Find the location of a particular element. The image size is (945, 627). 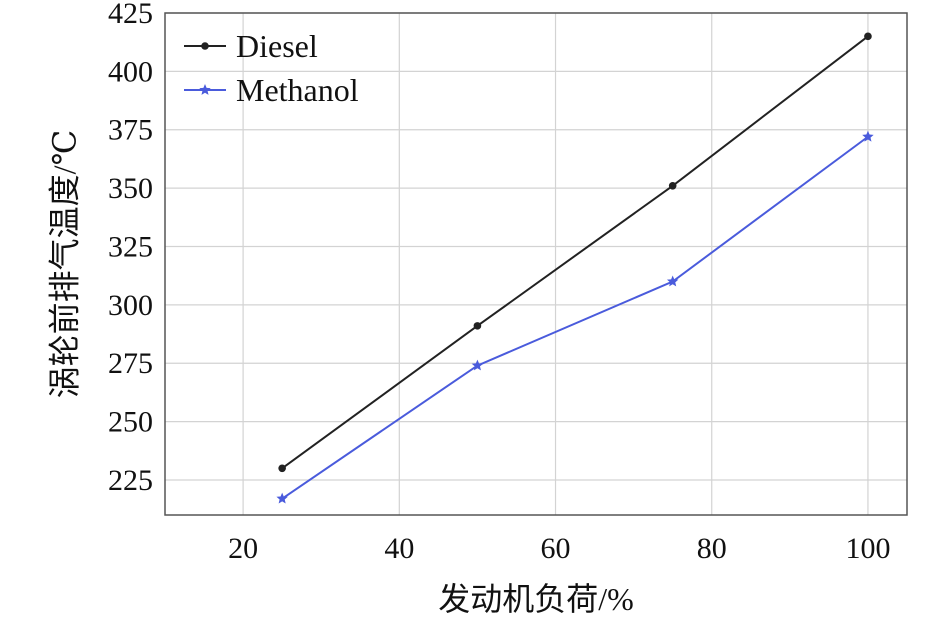

y-tick-label: 425 is located at coordinates (130, 15).